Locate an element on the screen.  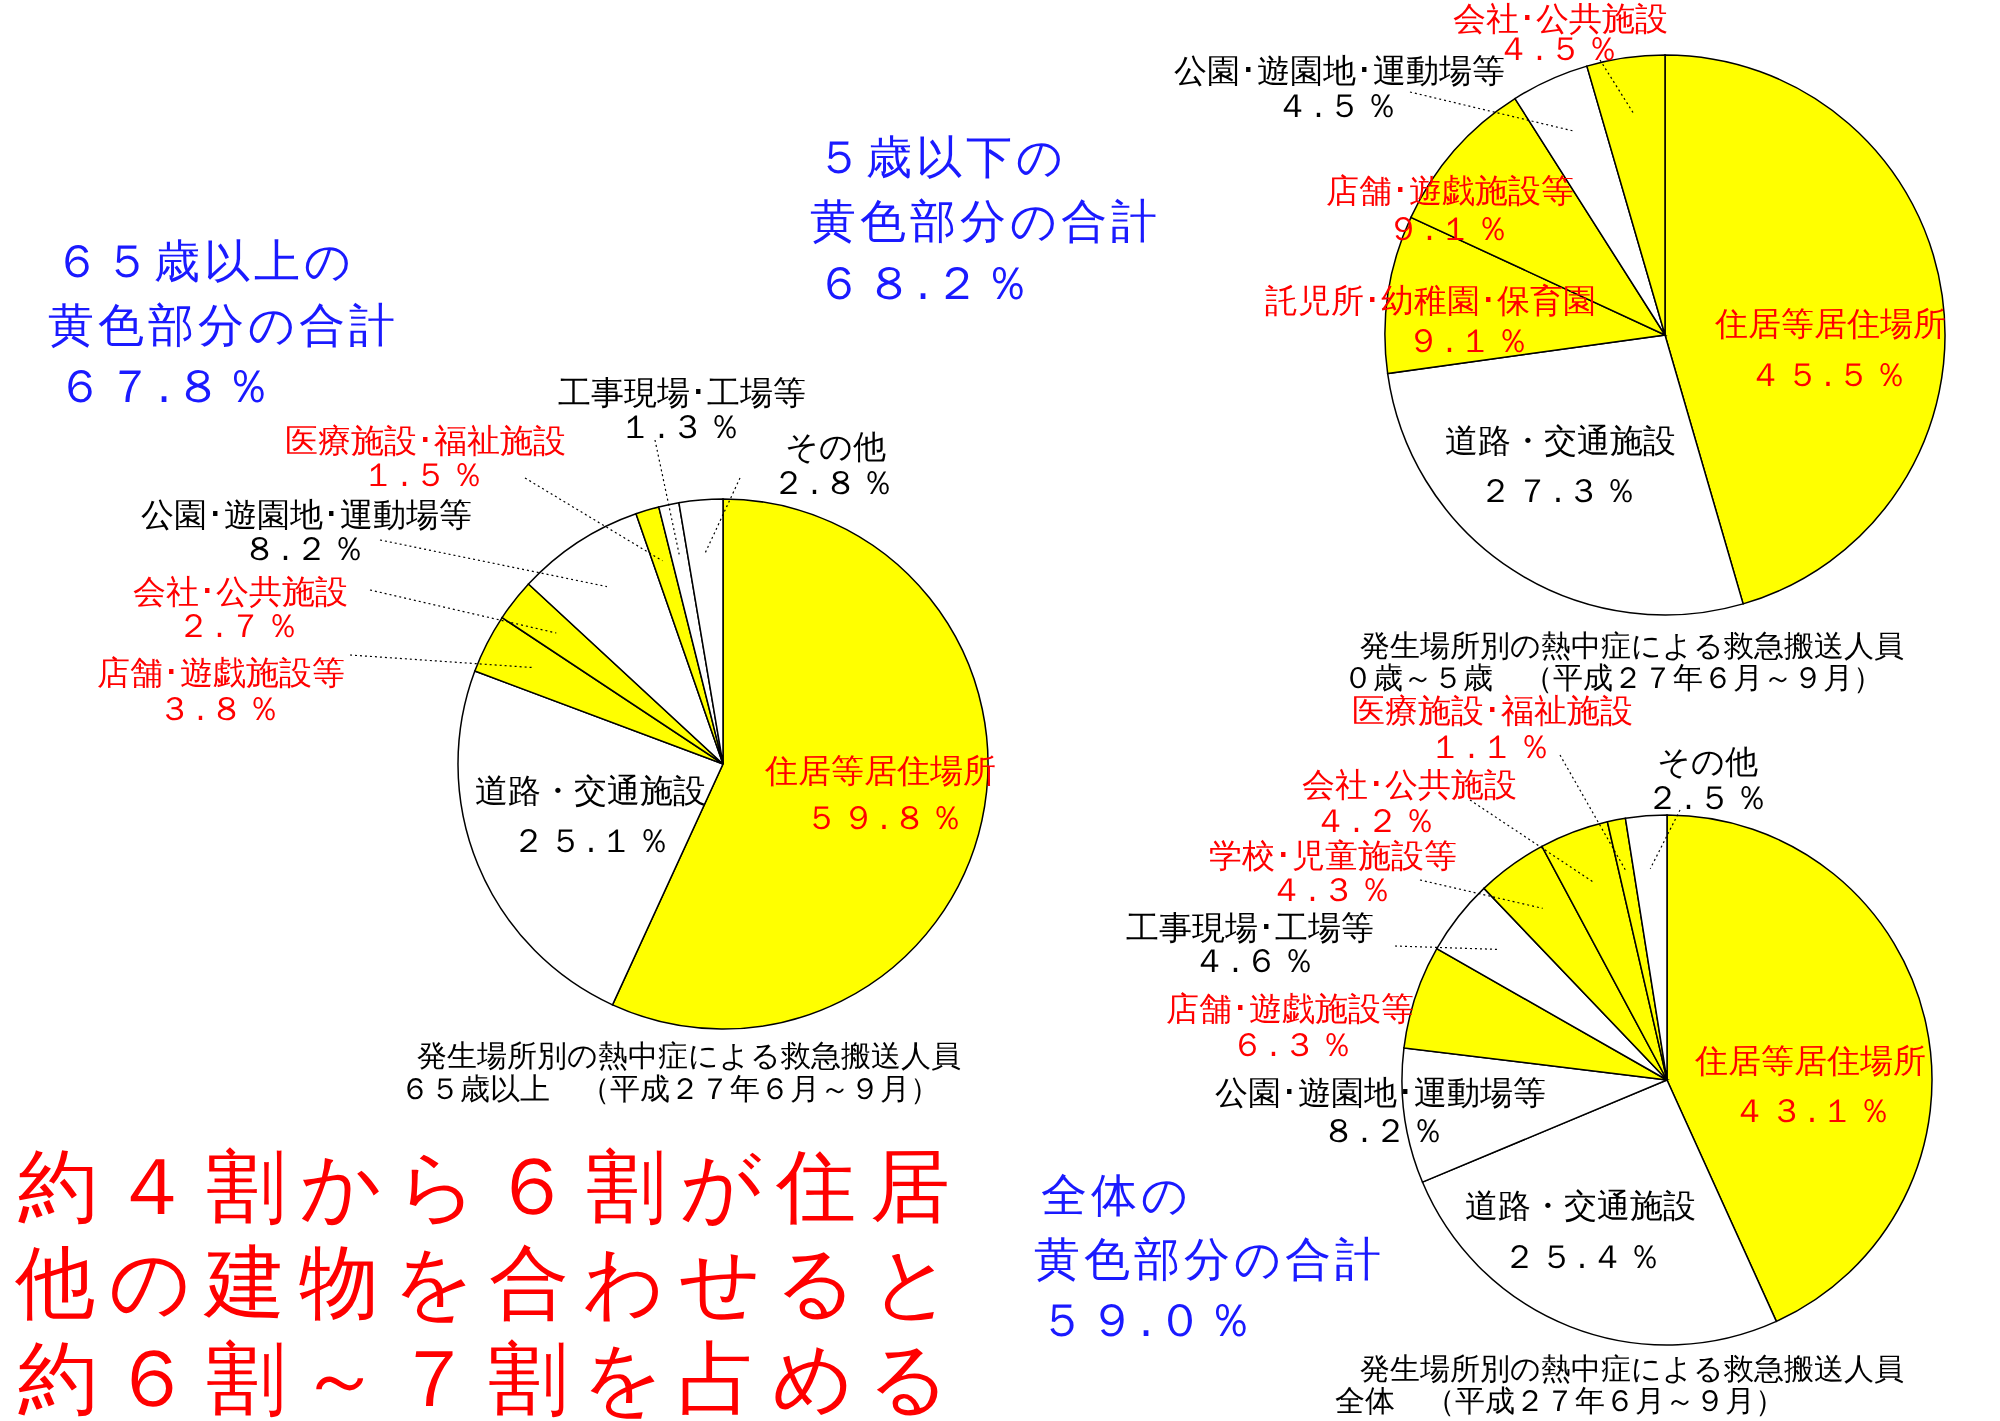
slice-label: 会社･公共施設 is located at coordinates (1560, 19).